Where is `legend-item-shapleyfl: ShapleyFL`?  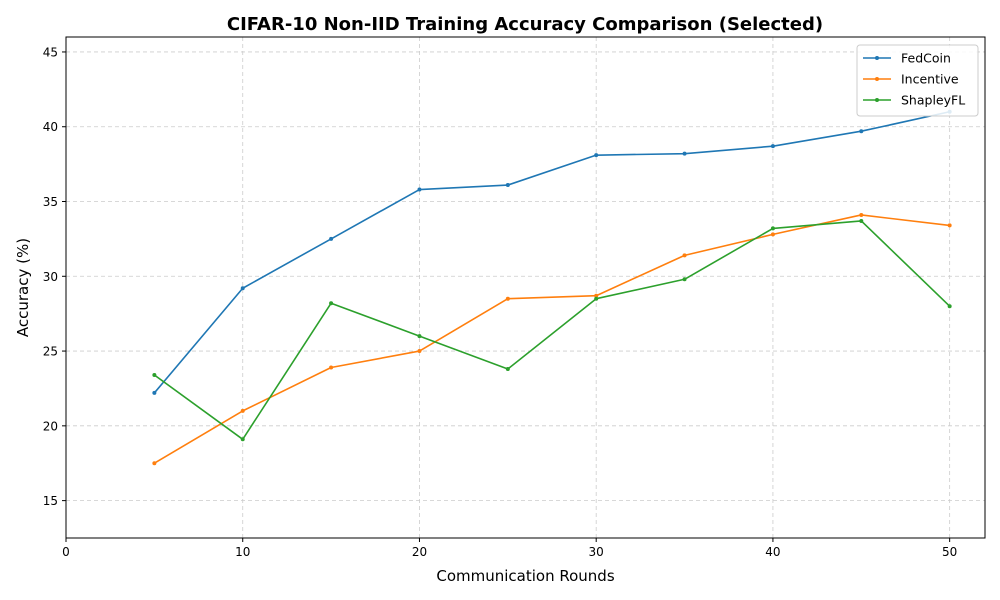
legend-item-shapleyfl: ShapleyFL is located at coordinates (914, 100).